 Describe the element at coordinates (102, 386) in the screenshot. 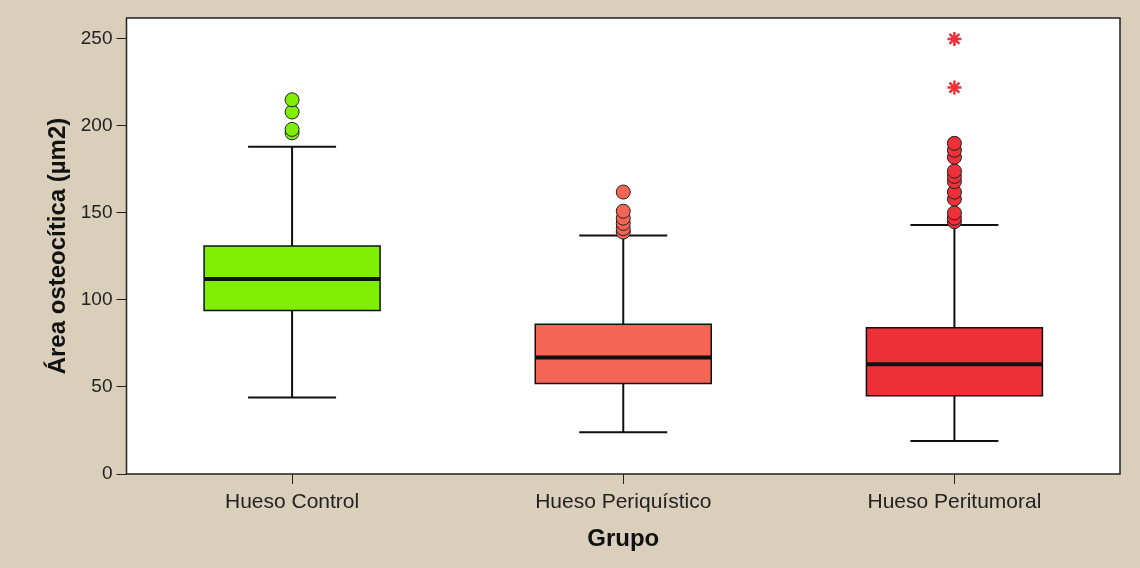

I see `y-tick-label: 50` at that location.